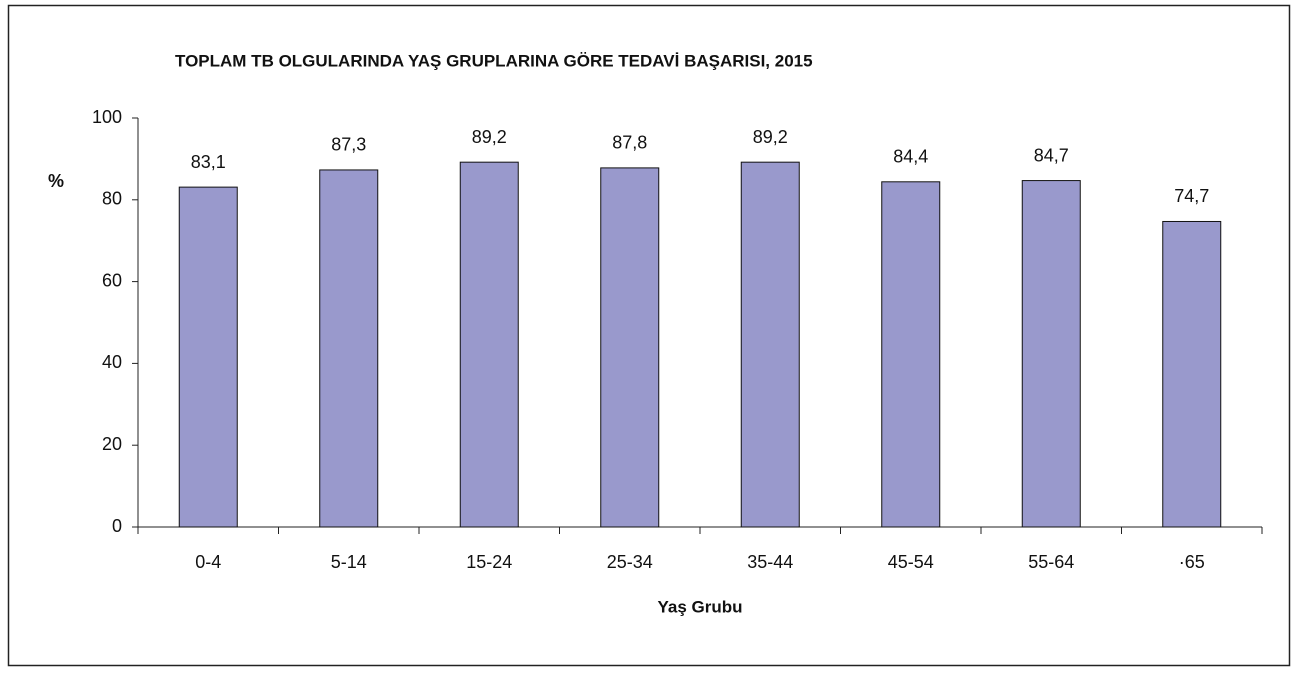 This screenshot has height=673, width=1298. I want to click on value-label: 84,7, so click(1051, 155).